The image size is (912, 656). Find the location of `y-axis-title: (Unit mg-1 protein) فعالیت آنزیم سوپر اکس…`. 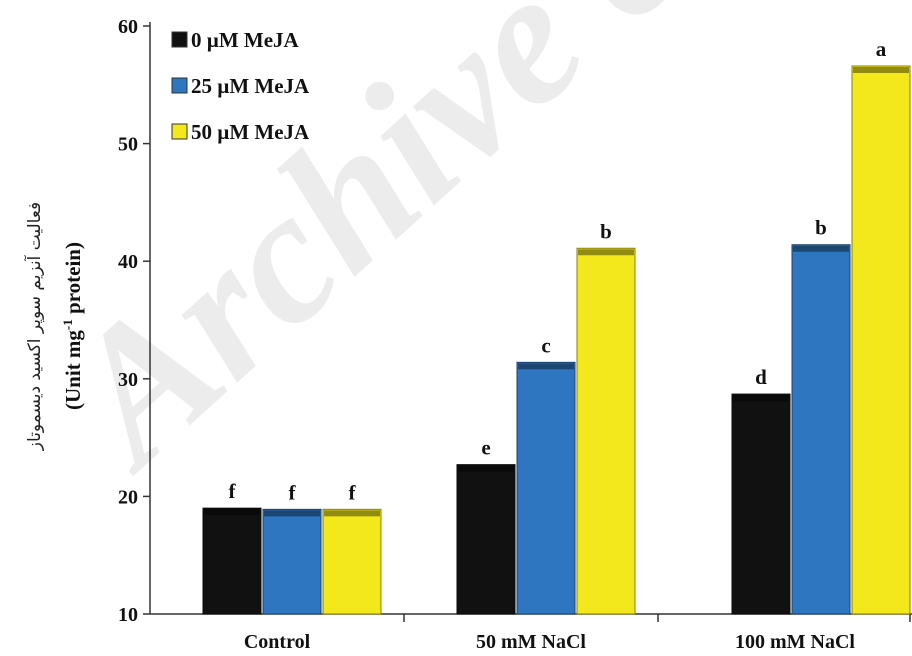

y-axis-title: (Unit mg-1 protein) فعالیت آنزیم سوپر اکس… is located at coordinates (54, 326).